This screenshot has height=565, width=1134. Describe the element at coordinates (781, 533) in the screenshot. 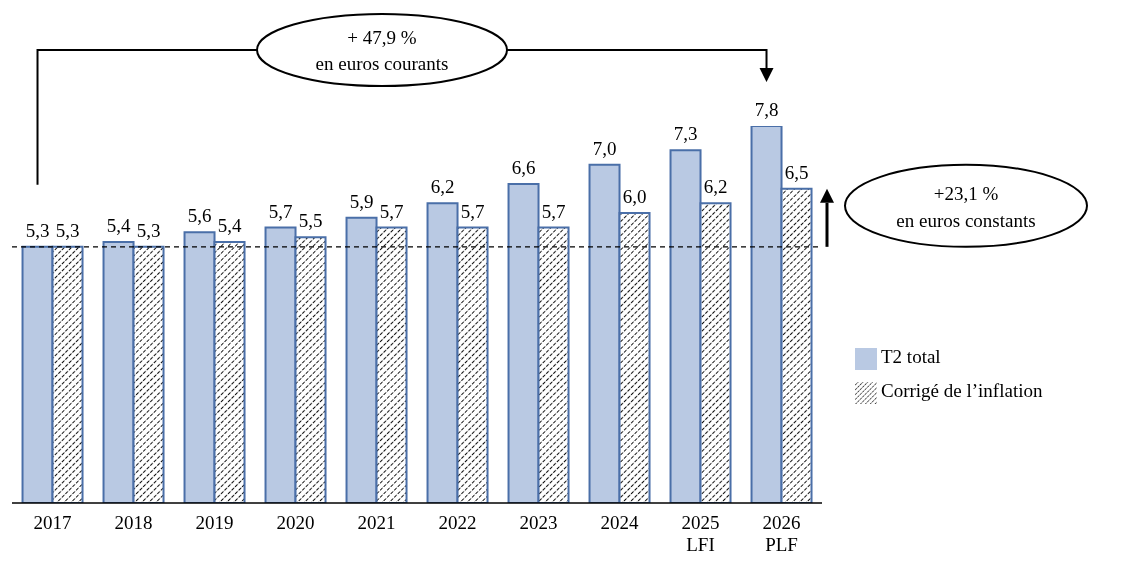

I see `x-tick-label: 2026 PLF` at that location.